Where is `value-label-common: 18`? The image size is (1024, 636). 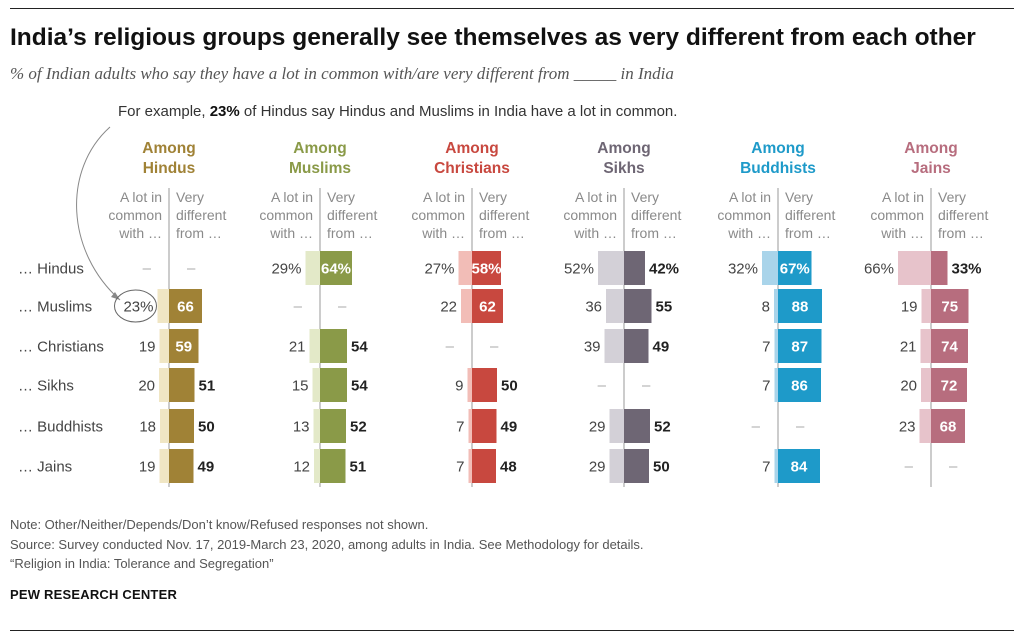
value-label-common: 18 is located at coordinates (147, 427).